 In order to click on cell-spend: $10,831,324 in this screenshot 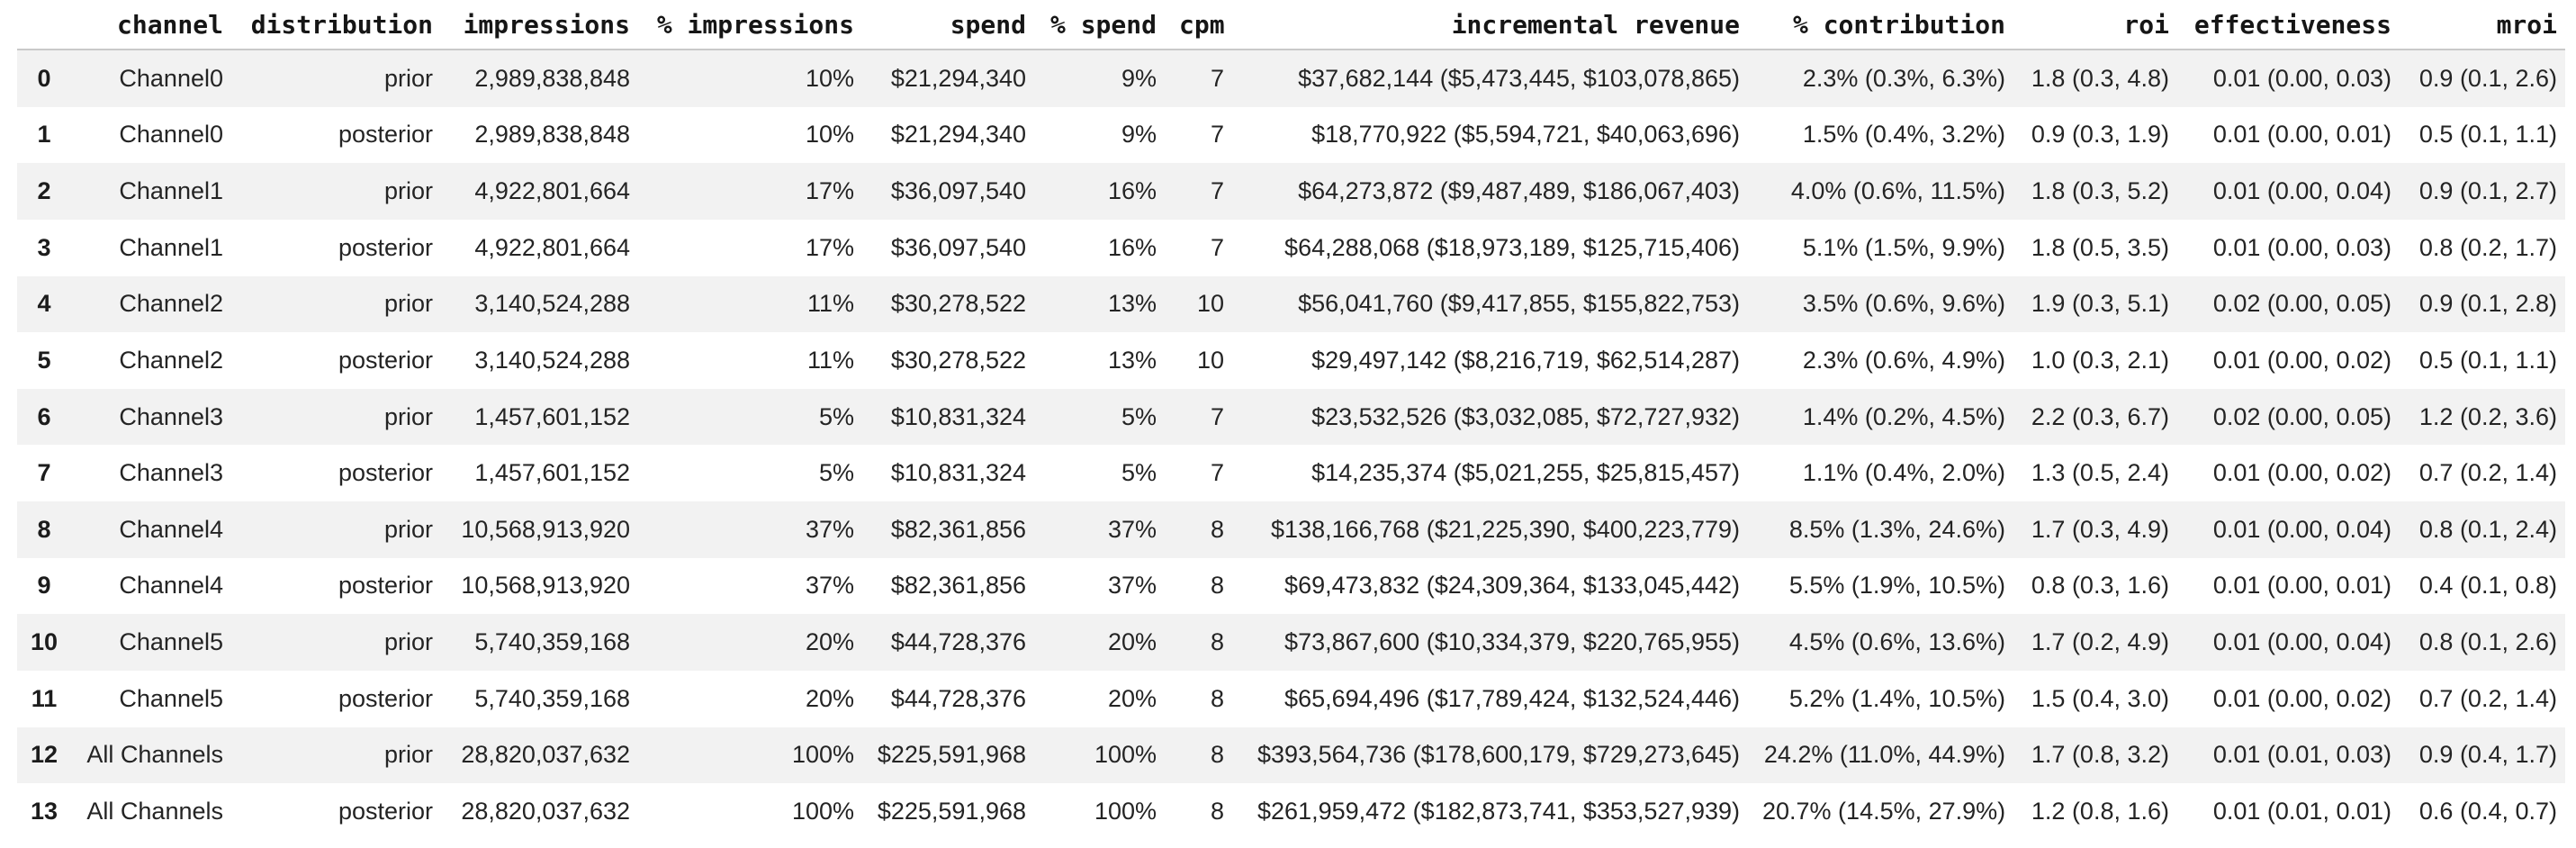, I will do `click(958, 416)`.